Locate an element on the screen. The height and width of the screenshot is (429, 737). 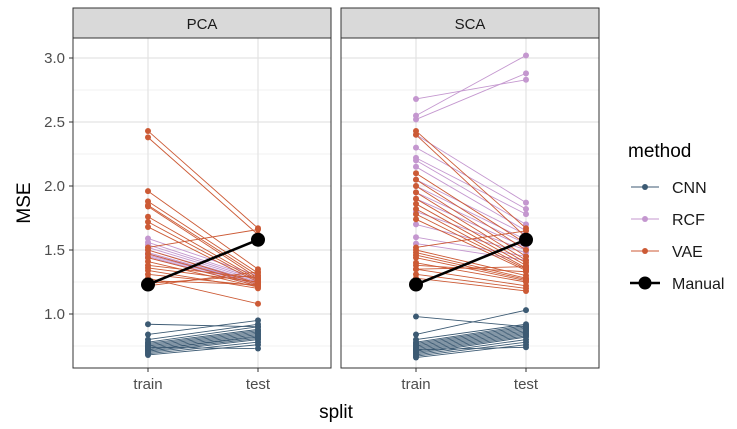
facet-label: SCA is located at coordinates (470, 24).